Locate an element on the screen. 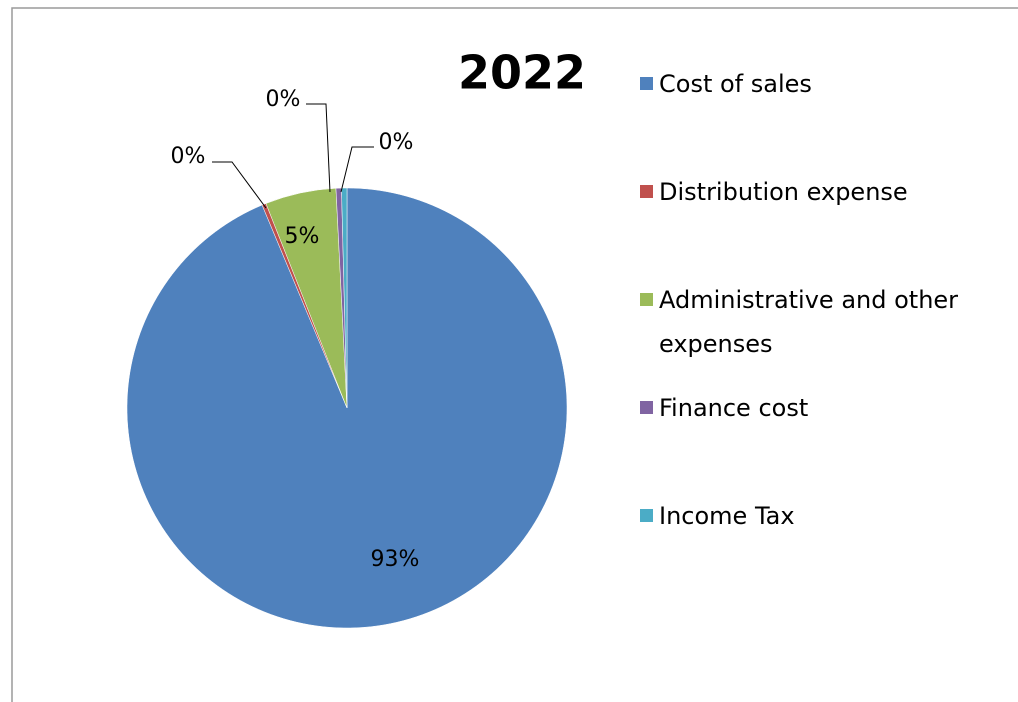 The image size is (1018, 702). data-label: 93% is located at coordinates (395, 559).